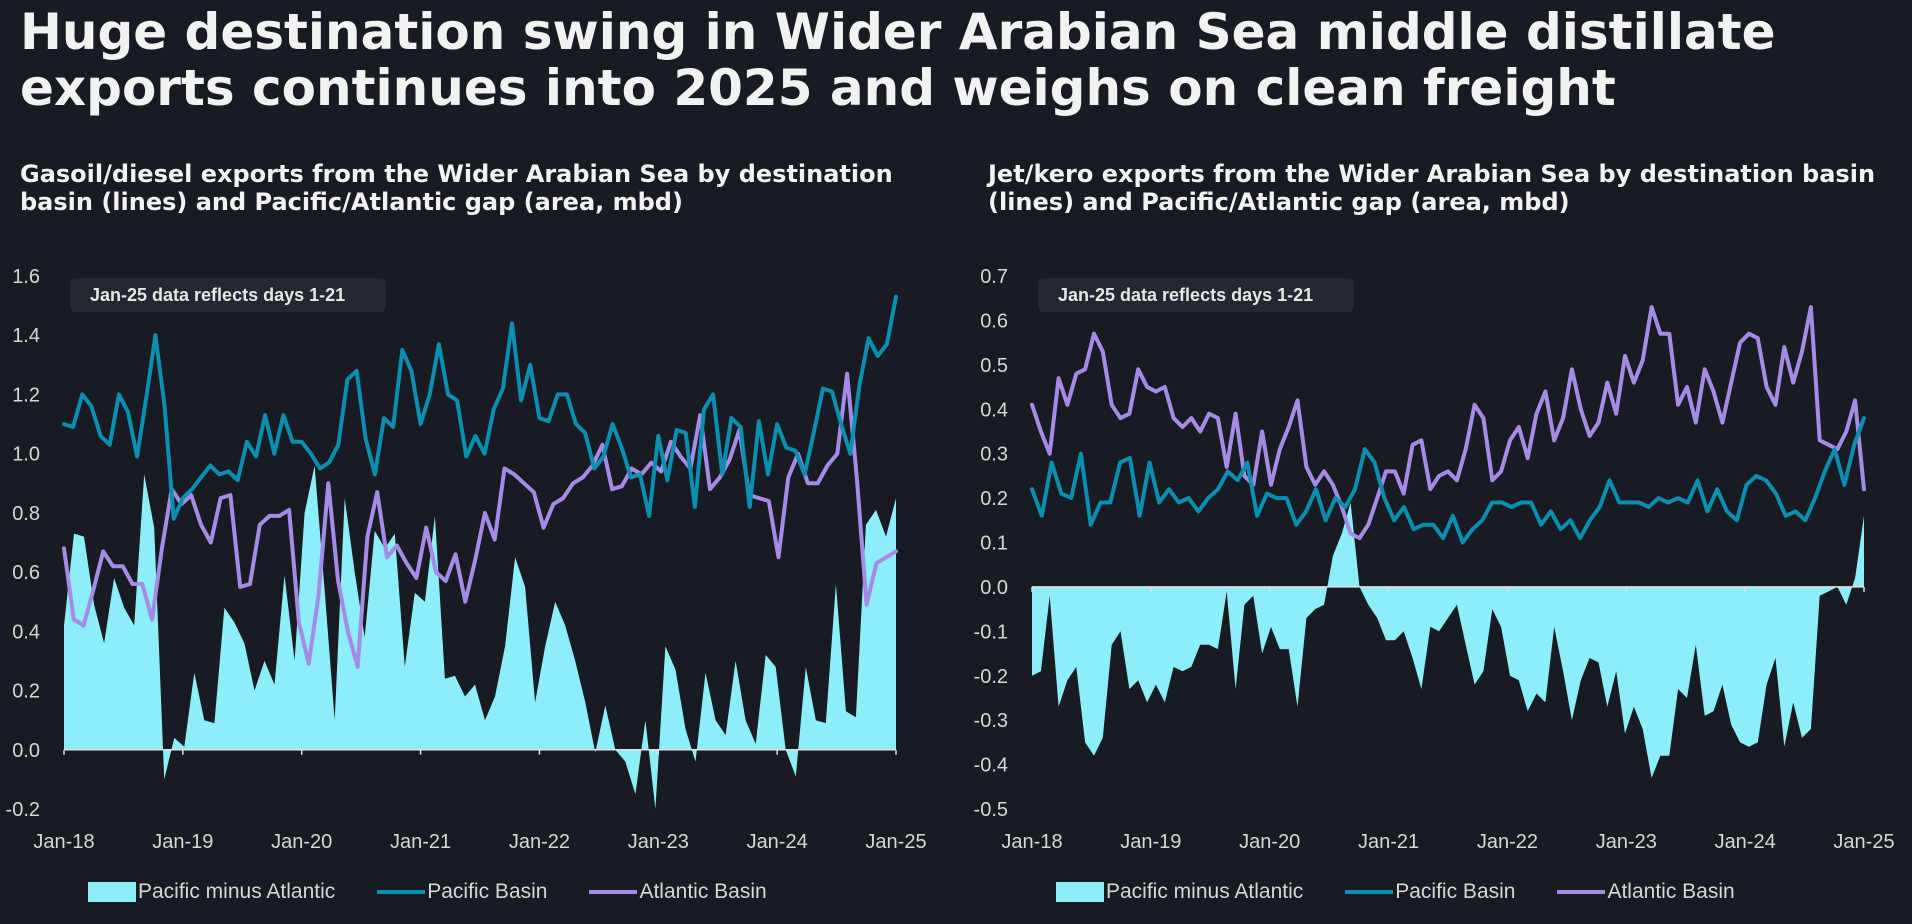 Image resolution: width=1912 pixels, height=924 pixels. I want to click on series-area-pacific-minus-atlantic, so click(1448, 640).